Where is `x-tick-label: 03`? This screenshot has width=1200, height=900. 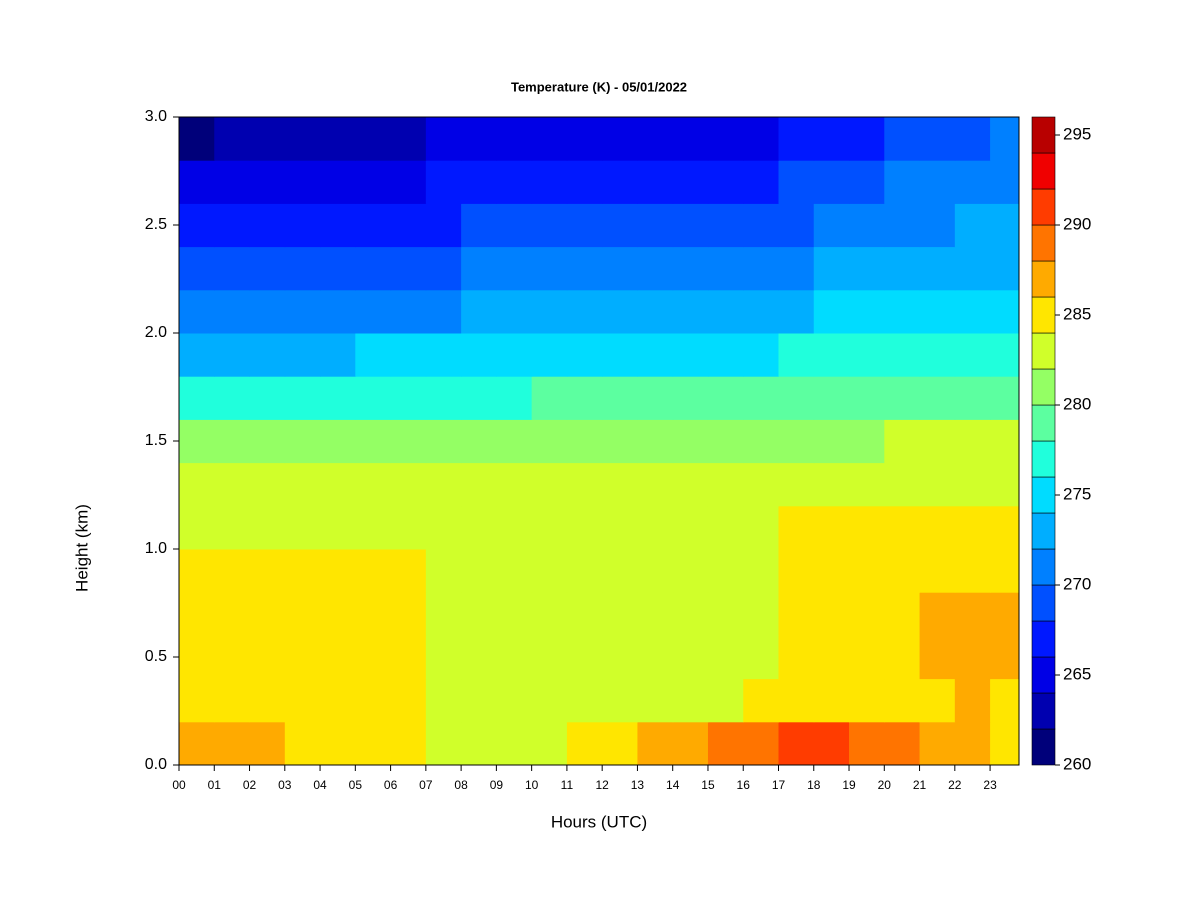
x-tick-label: 03 is located at coordinates (285, 785).